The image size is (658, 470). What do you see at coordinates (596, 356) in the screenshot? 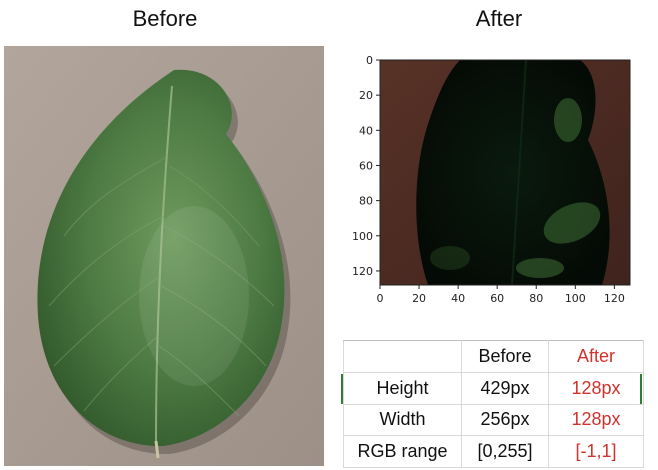
I see `header-after: After` at bounding box center [596, 356].